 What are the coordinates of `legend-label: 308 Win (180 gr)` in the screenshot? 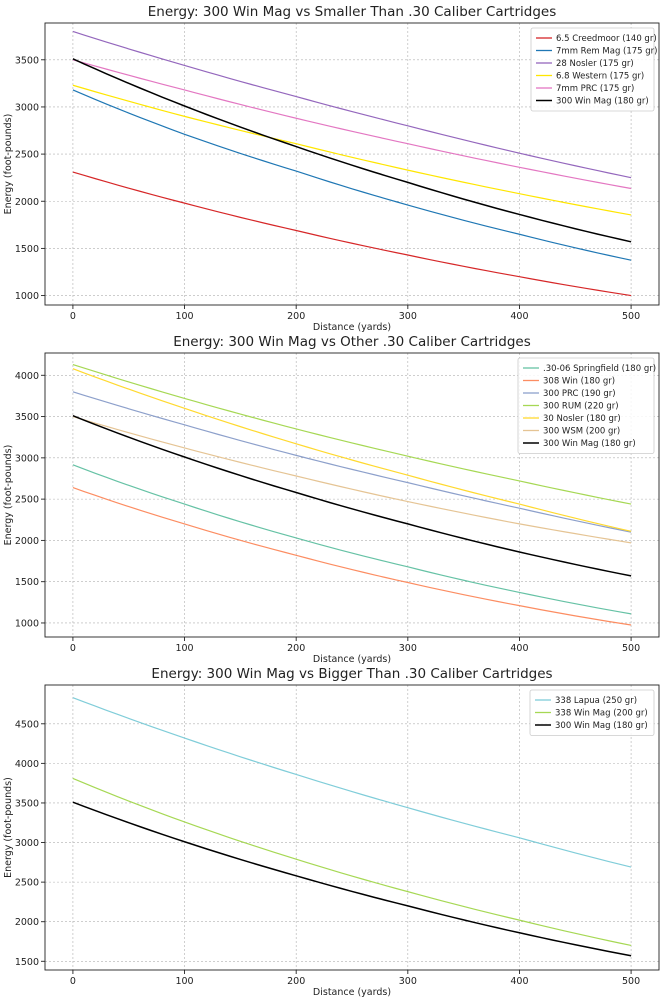 It's located at (579, 382).